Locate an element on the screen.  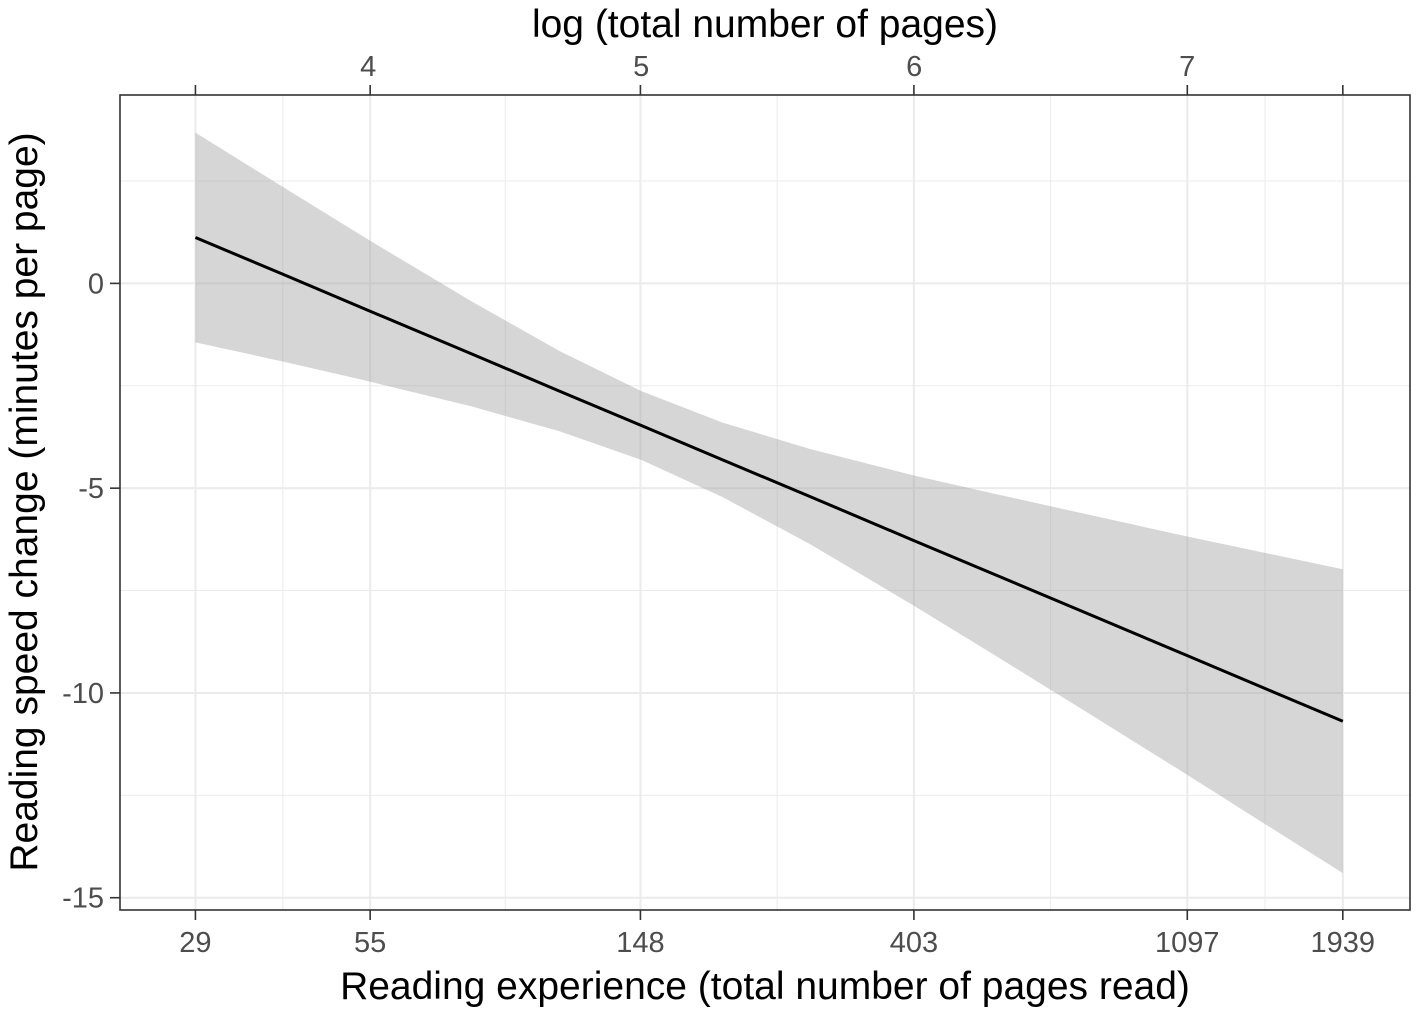
y-tick-label: 0 is located at coordinates (96, 284).